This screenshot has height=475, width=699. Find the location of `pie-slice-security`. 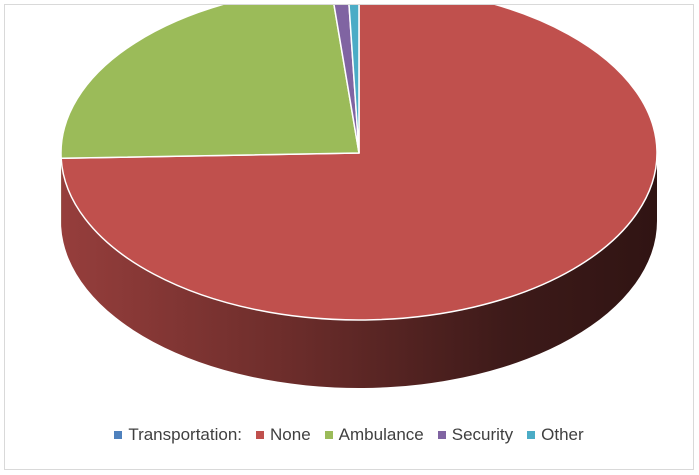

pie-slice-security is located at coordinates (346, 79).